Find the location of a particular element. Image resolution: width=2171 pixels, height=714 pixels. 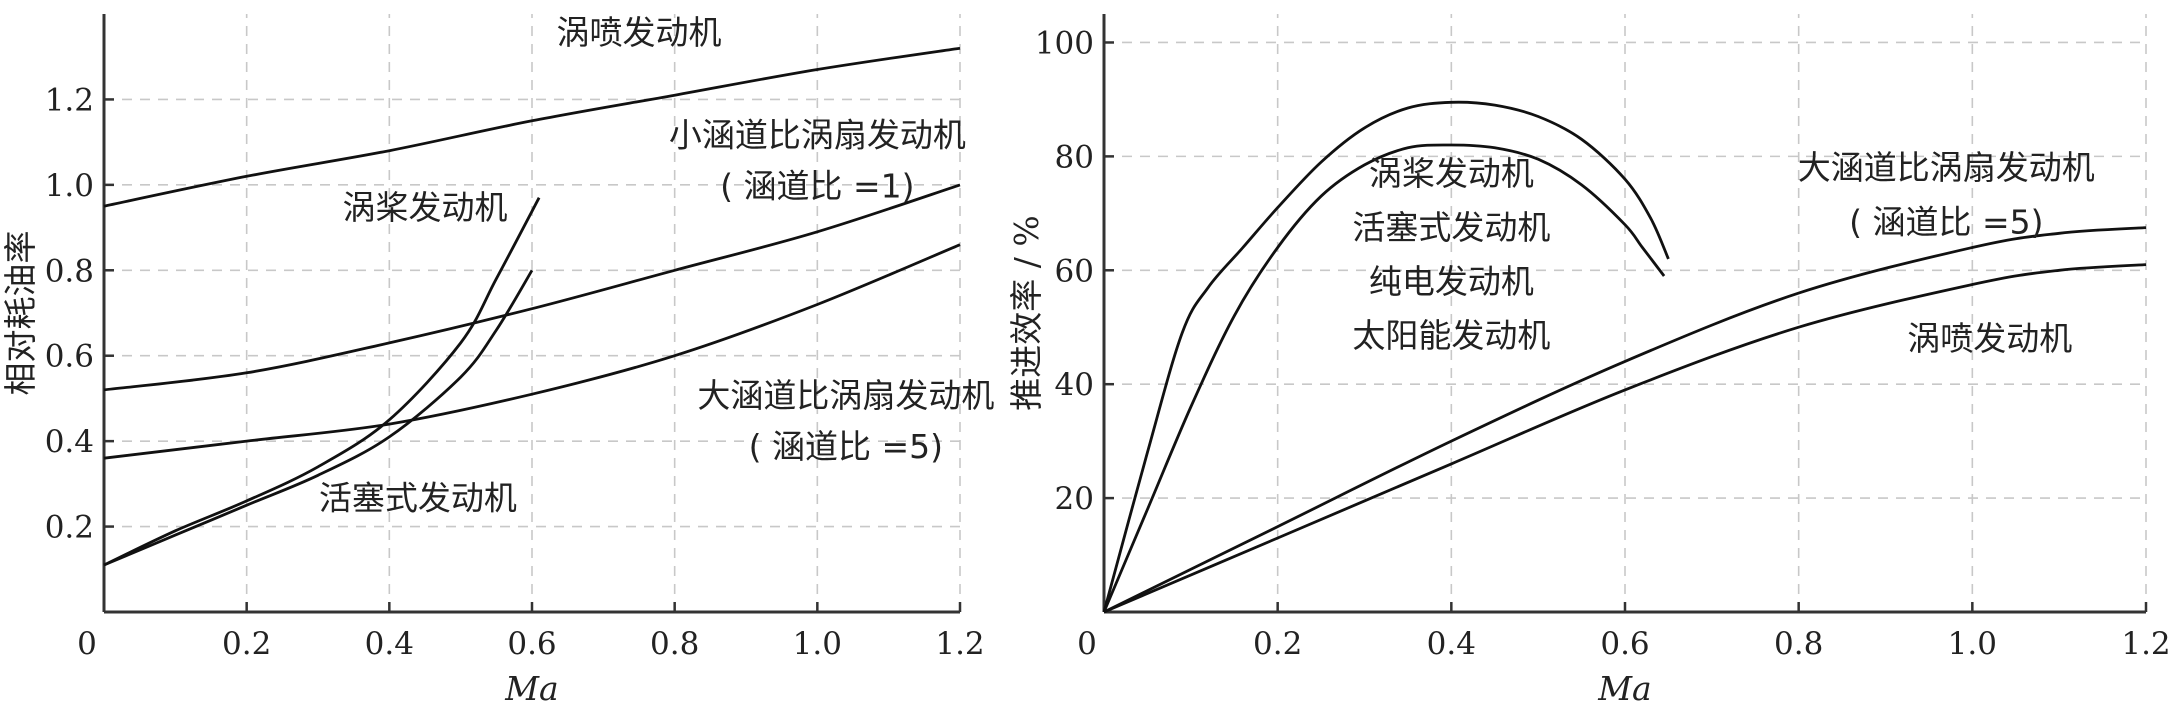

y-tick-label: 40 is located at coordinates (1074, 385).